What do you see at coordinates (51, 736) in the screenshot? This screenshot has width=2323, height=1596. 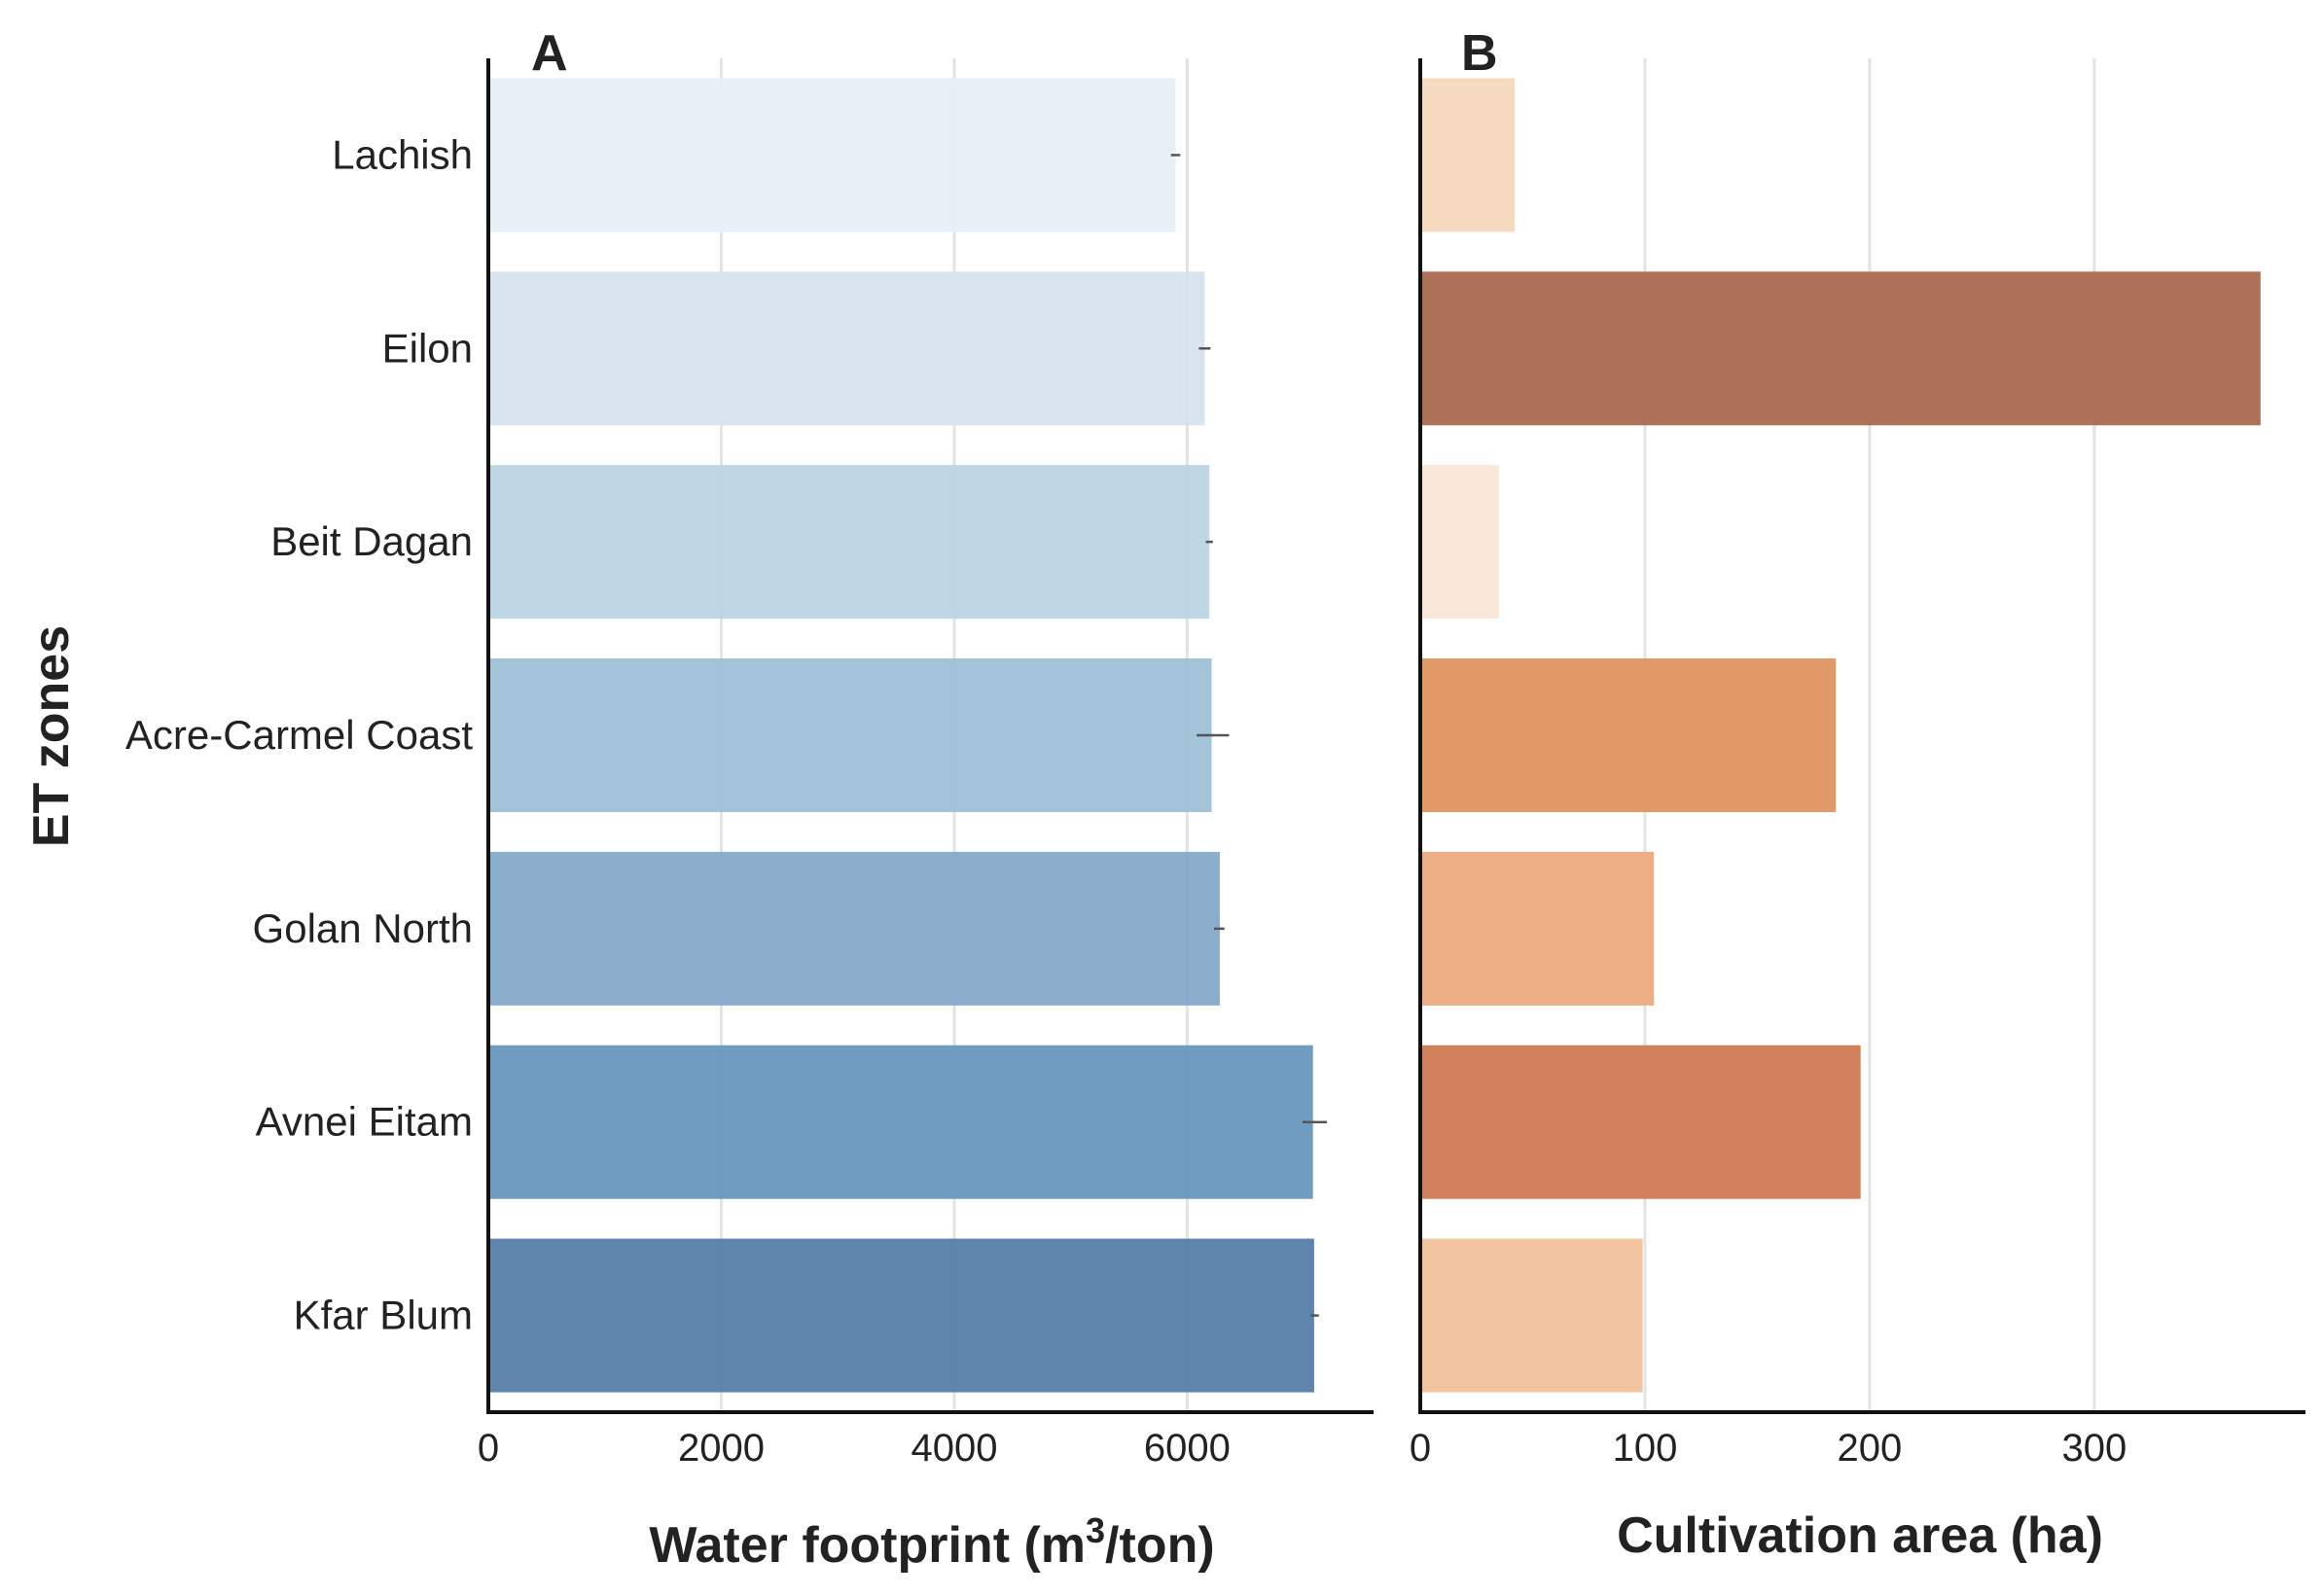 I see `y-axis-title: ET zones` at bounding box center [51, 736].